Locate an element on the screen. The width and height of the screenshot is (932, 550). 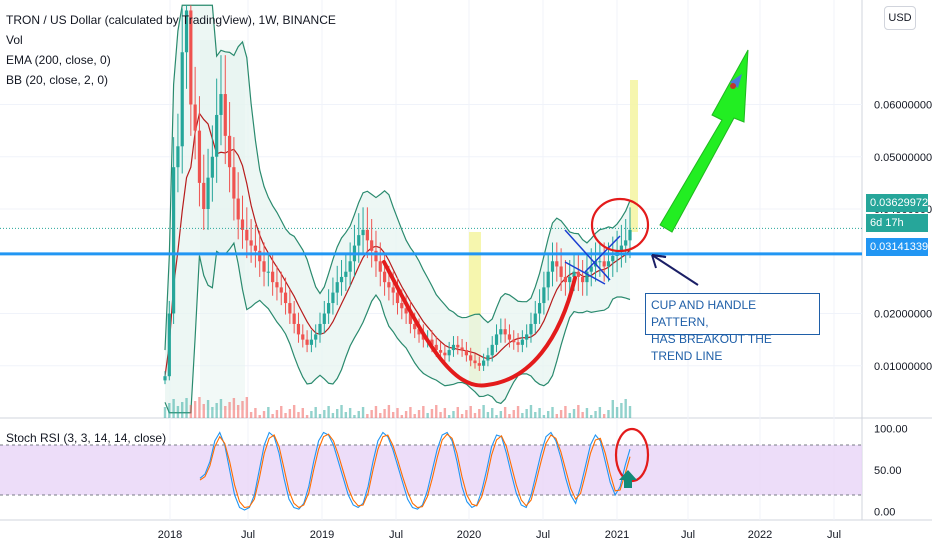
time-tick-label: 2020 is located at coordinates (469, 535).